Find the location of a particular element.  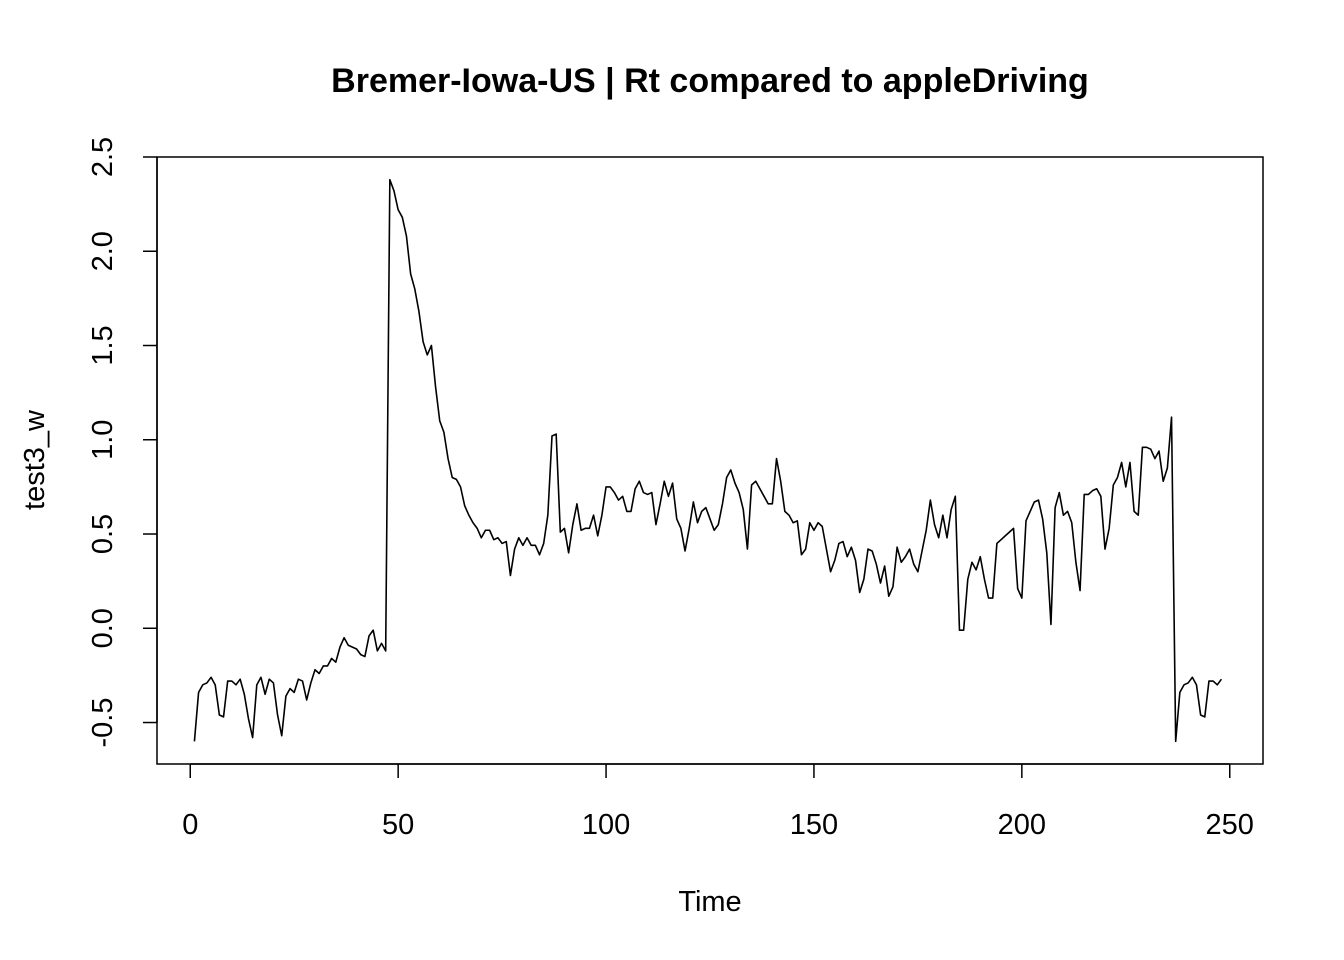

y-axis: -0.5 0.0 0.5 1.0 1.5 2.0 2.5 is located at coordinates (122, 442).